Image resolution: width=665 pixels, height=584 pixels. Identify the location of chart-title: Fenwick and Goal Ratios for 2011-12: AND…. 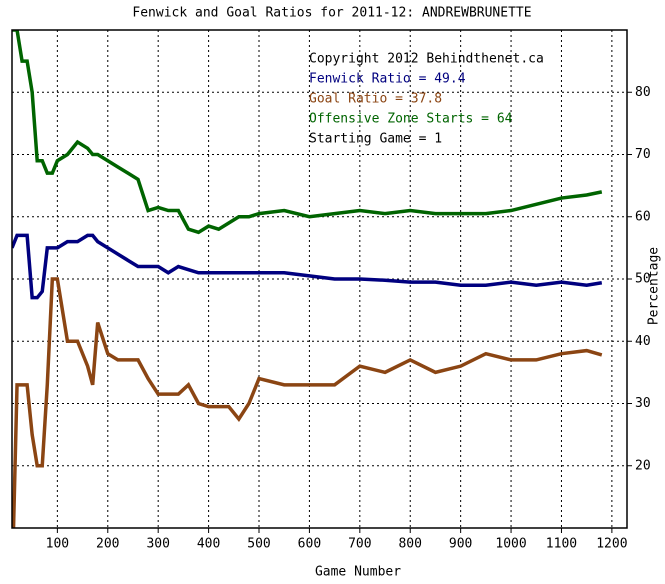
(331, 13).